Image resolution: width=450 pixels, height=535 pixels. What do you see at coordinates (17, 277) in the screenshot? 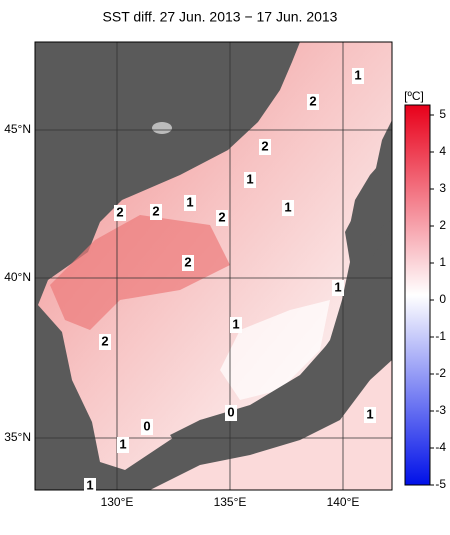
I see `lat-label: 40°N` at bounding box center [17, 277].